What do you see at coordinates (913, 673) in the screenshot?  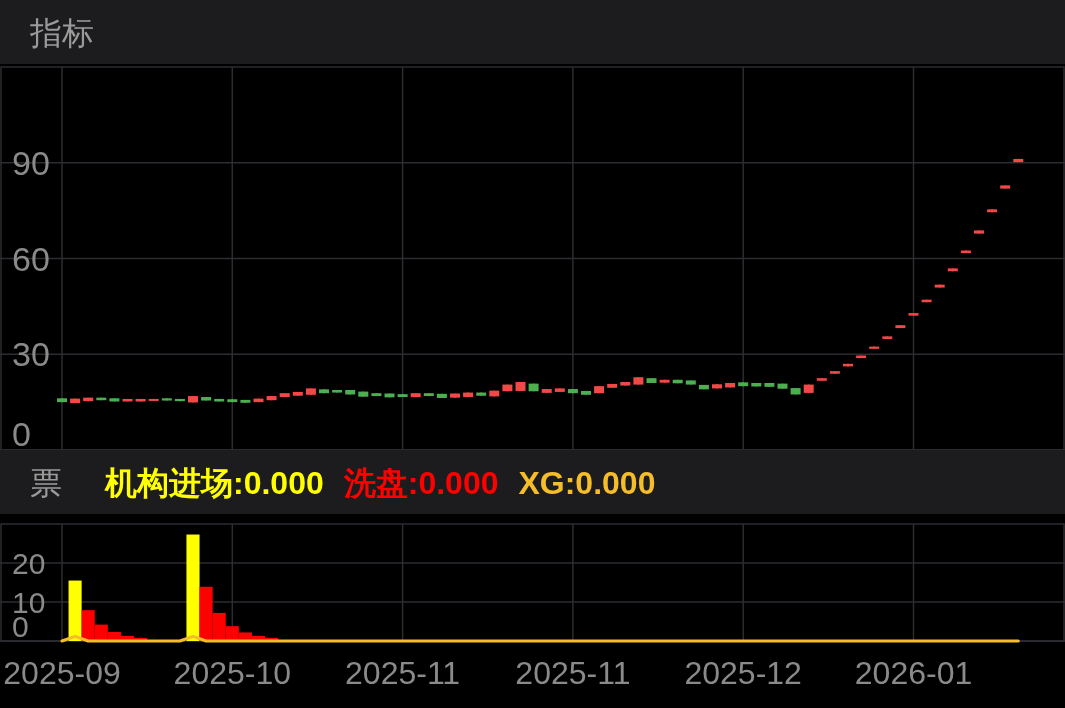 I see `x-tick-label: 2026-01` at bounding box center [913, 673].